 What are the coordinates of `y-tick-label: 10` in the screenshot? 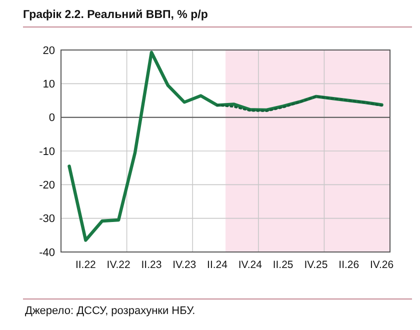 It's located at (48, 84).